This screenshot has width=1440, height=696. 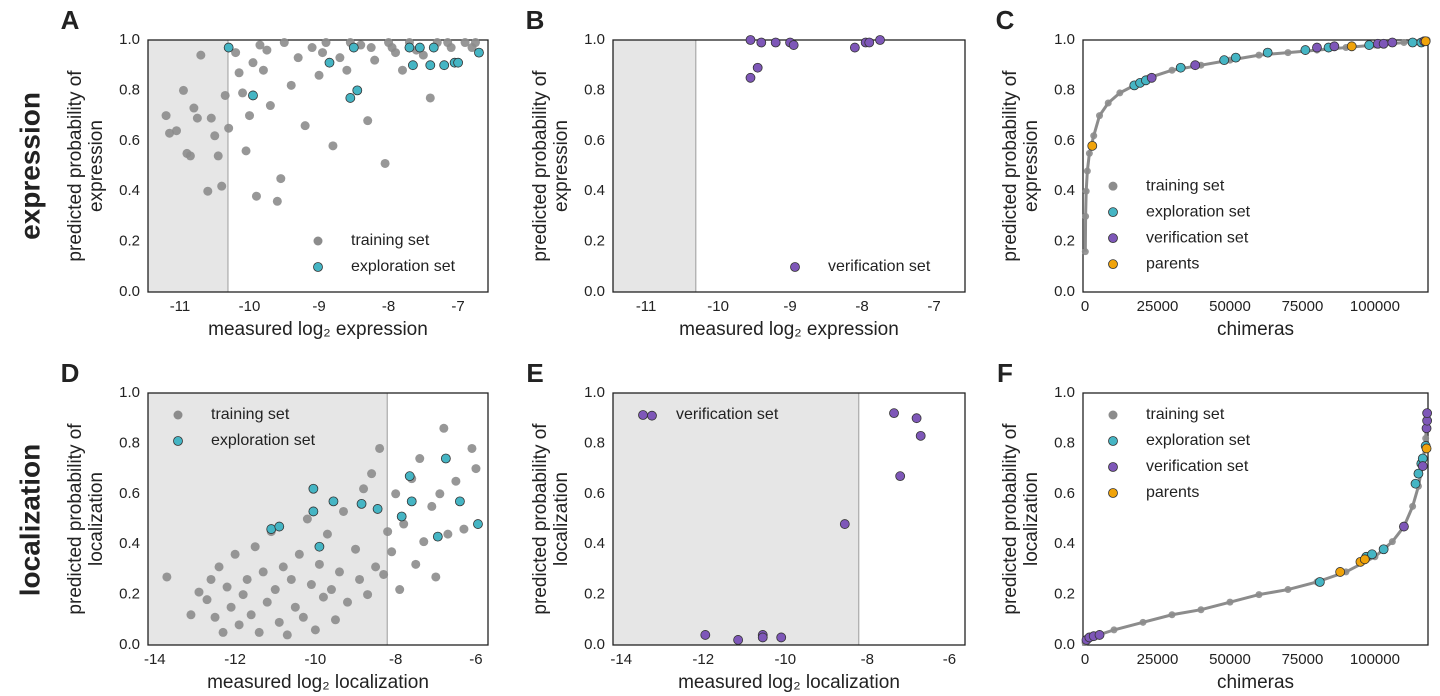 I want to click on x-tick-label: -8, so click(x=388, y=306).